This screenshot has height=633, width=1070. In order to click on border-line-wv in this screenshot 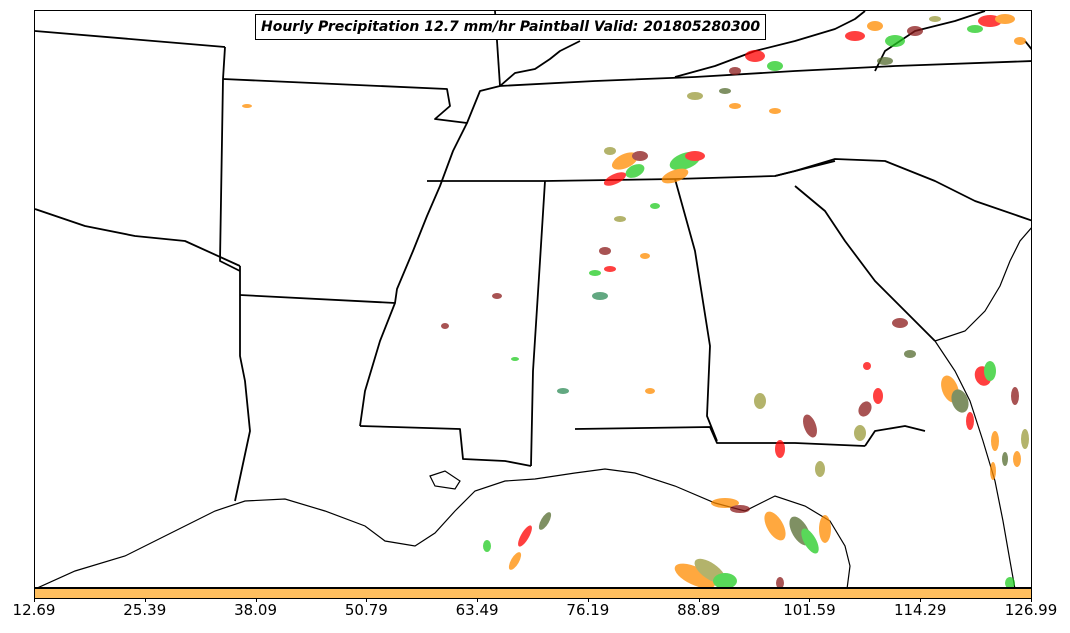, I will do `click(1027, 45)`.